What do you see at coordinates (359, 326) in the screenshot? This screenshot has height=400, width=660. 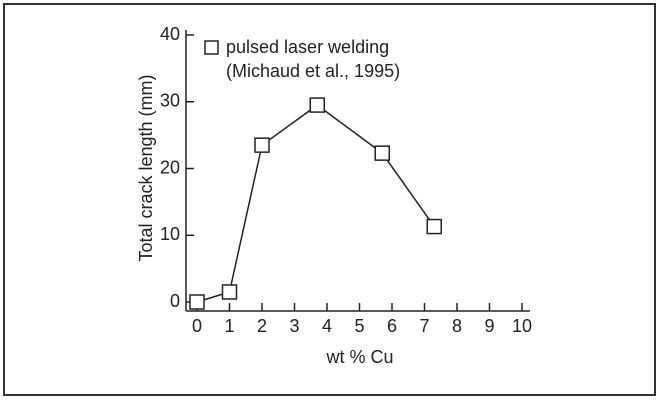 I see `x-tick-label: 5` at bounding box center [359, 326].